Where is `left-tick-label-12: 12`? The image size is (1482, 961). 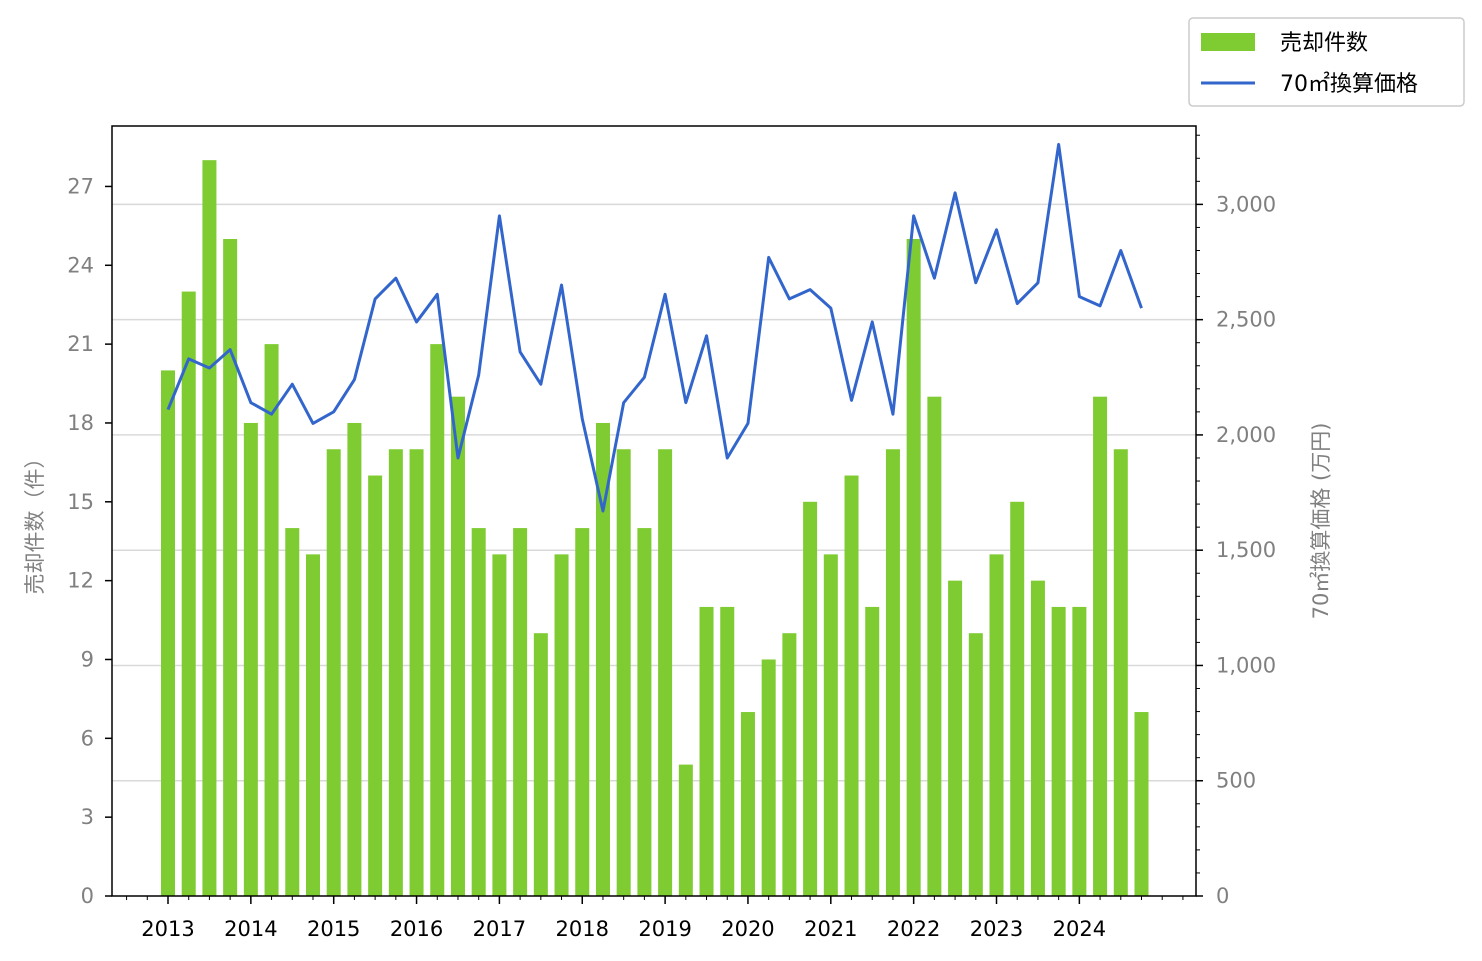 left-tick-label-12: 12 is located at coordinates (80, 581).